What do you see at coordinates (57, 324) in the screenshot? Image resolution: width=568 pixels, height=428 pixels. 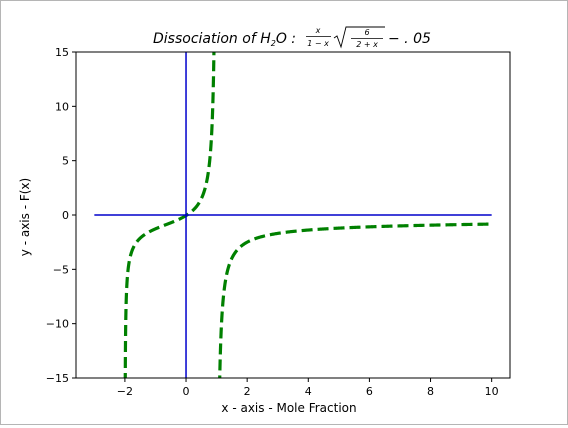 I see `y-tick-label: −10` at bounding box center [57, 324].